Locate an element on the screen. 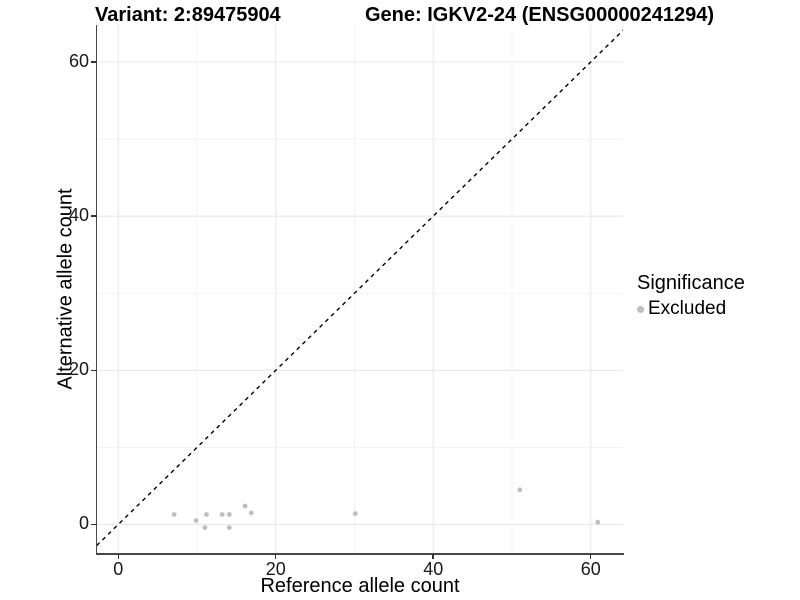 The image size is (800, 600). legend-item-label: Excluded is located at coordinates (687, 308).